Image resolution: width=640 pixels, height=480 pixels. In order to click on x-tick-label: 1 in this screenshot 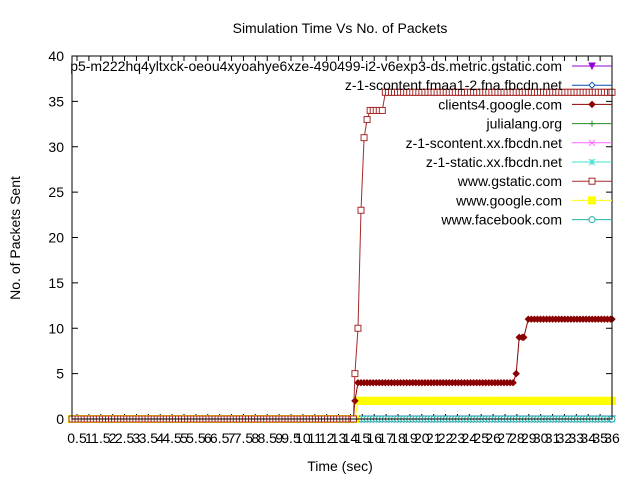, I will do `click(89, 438)`.